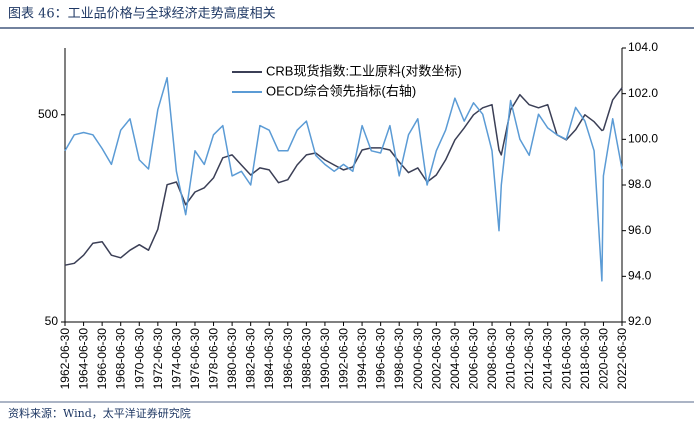 This screenshot has width=694, height=435. I want to click on legend-label: CRB现货指数:工业原料(对数坐标), so click(364, 70).